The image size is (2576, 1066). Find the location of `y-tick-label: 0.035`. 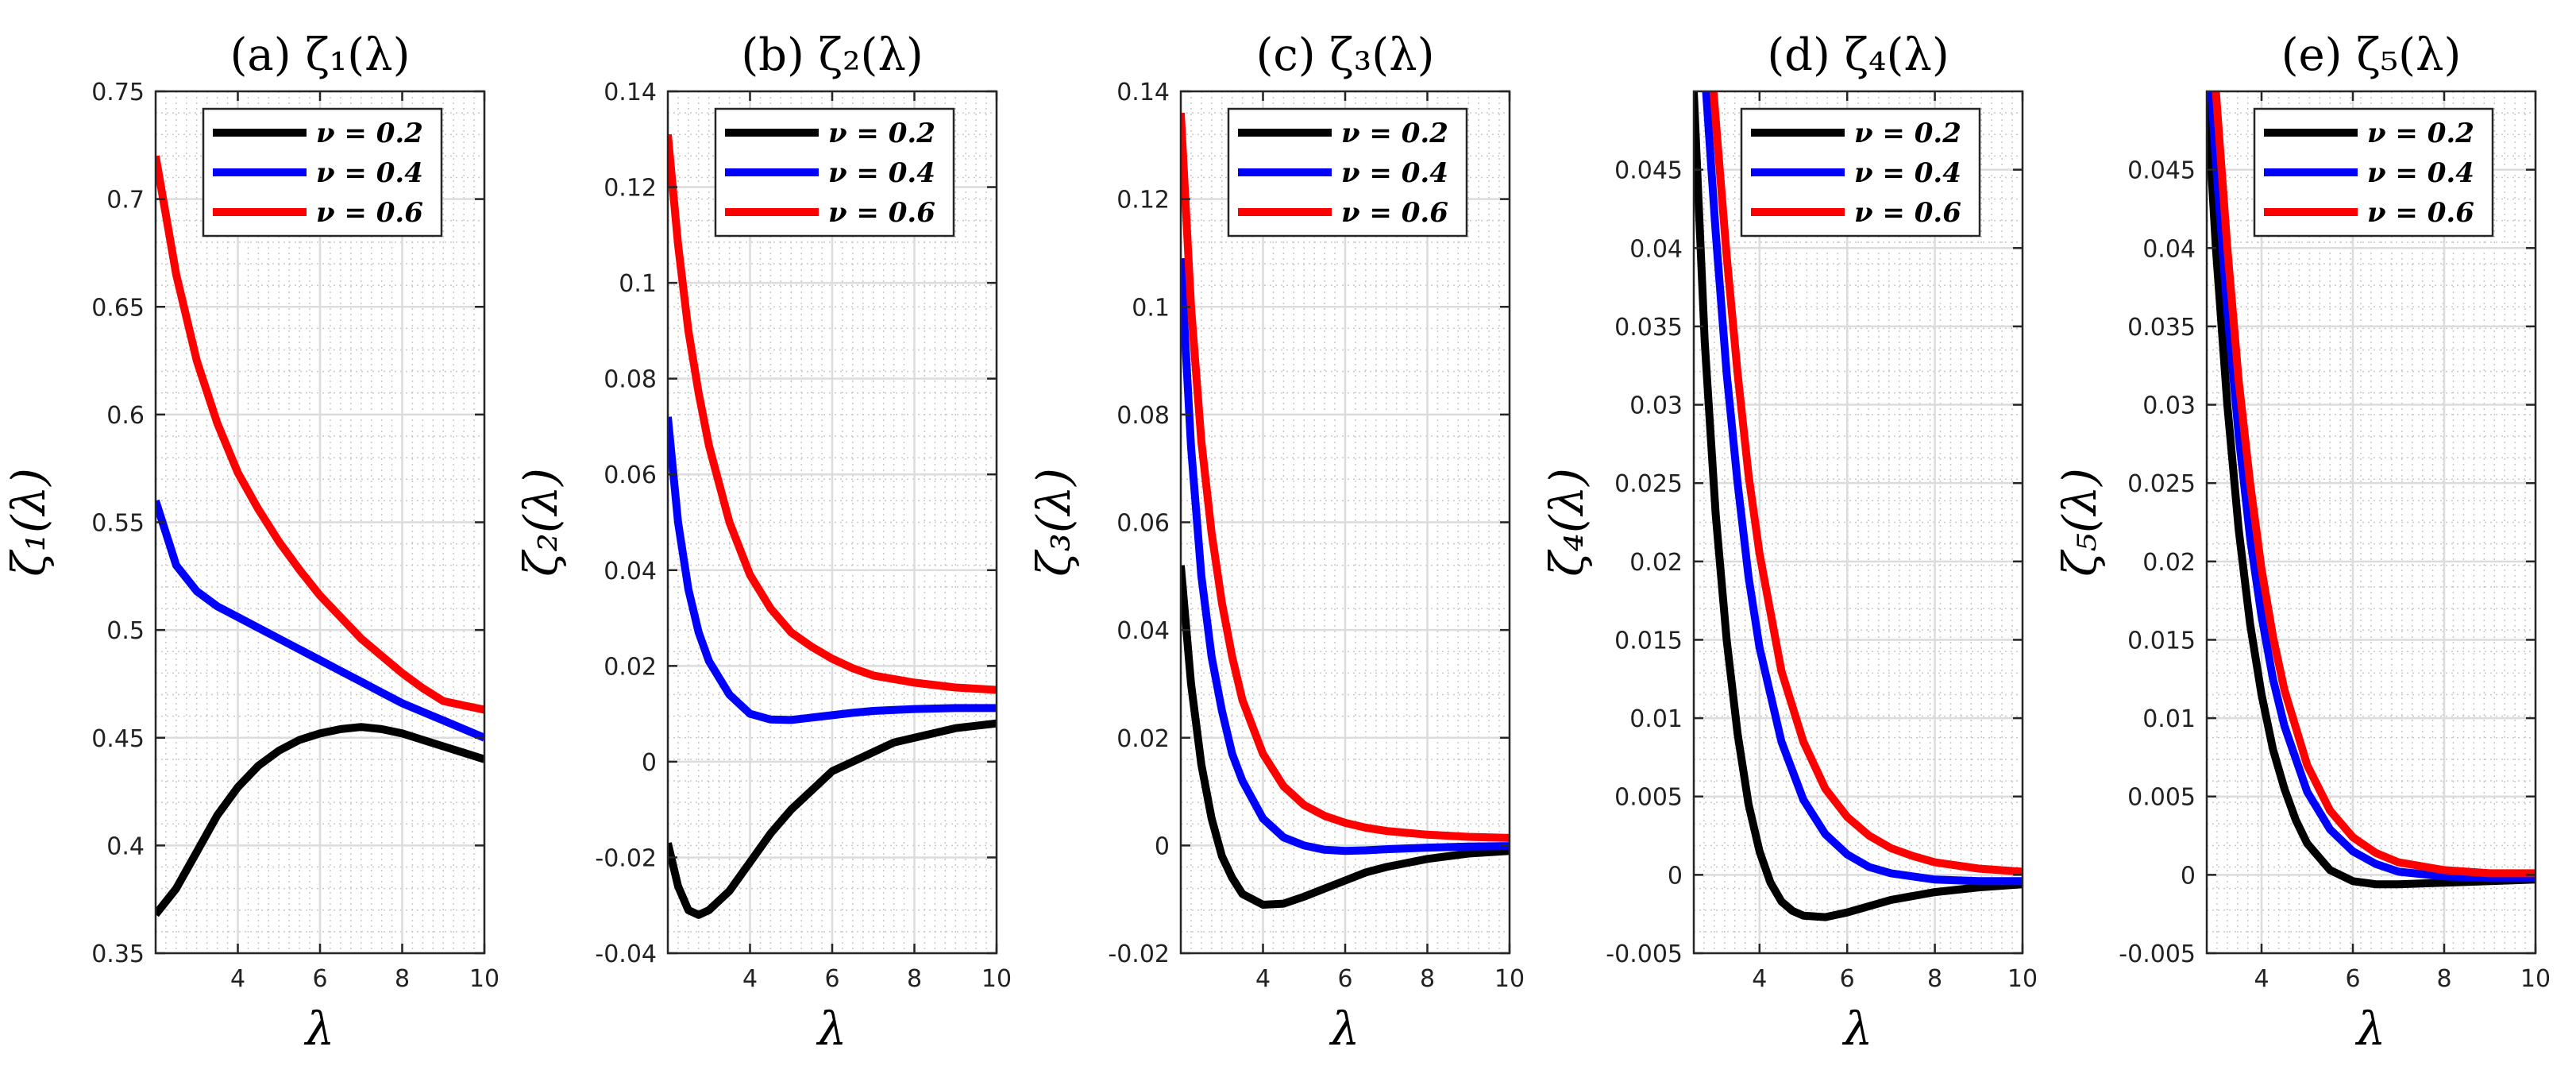

y-tick-label: 0.035 is located at coordinates (1648, 328).